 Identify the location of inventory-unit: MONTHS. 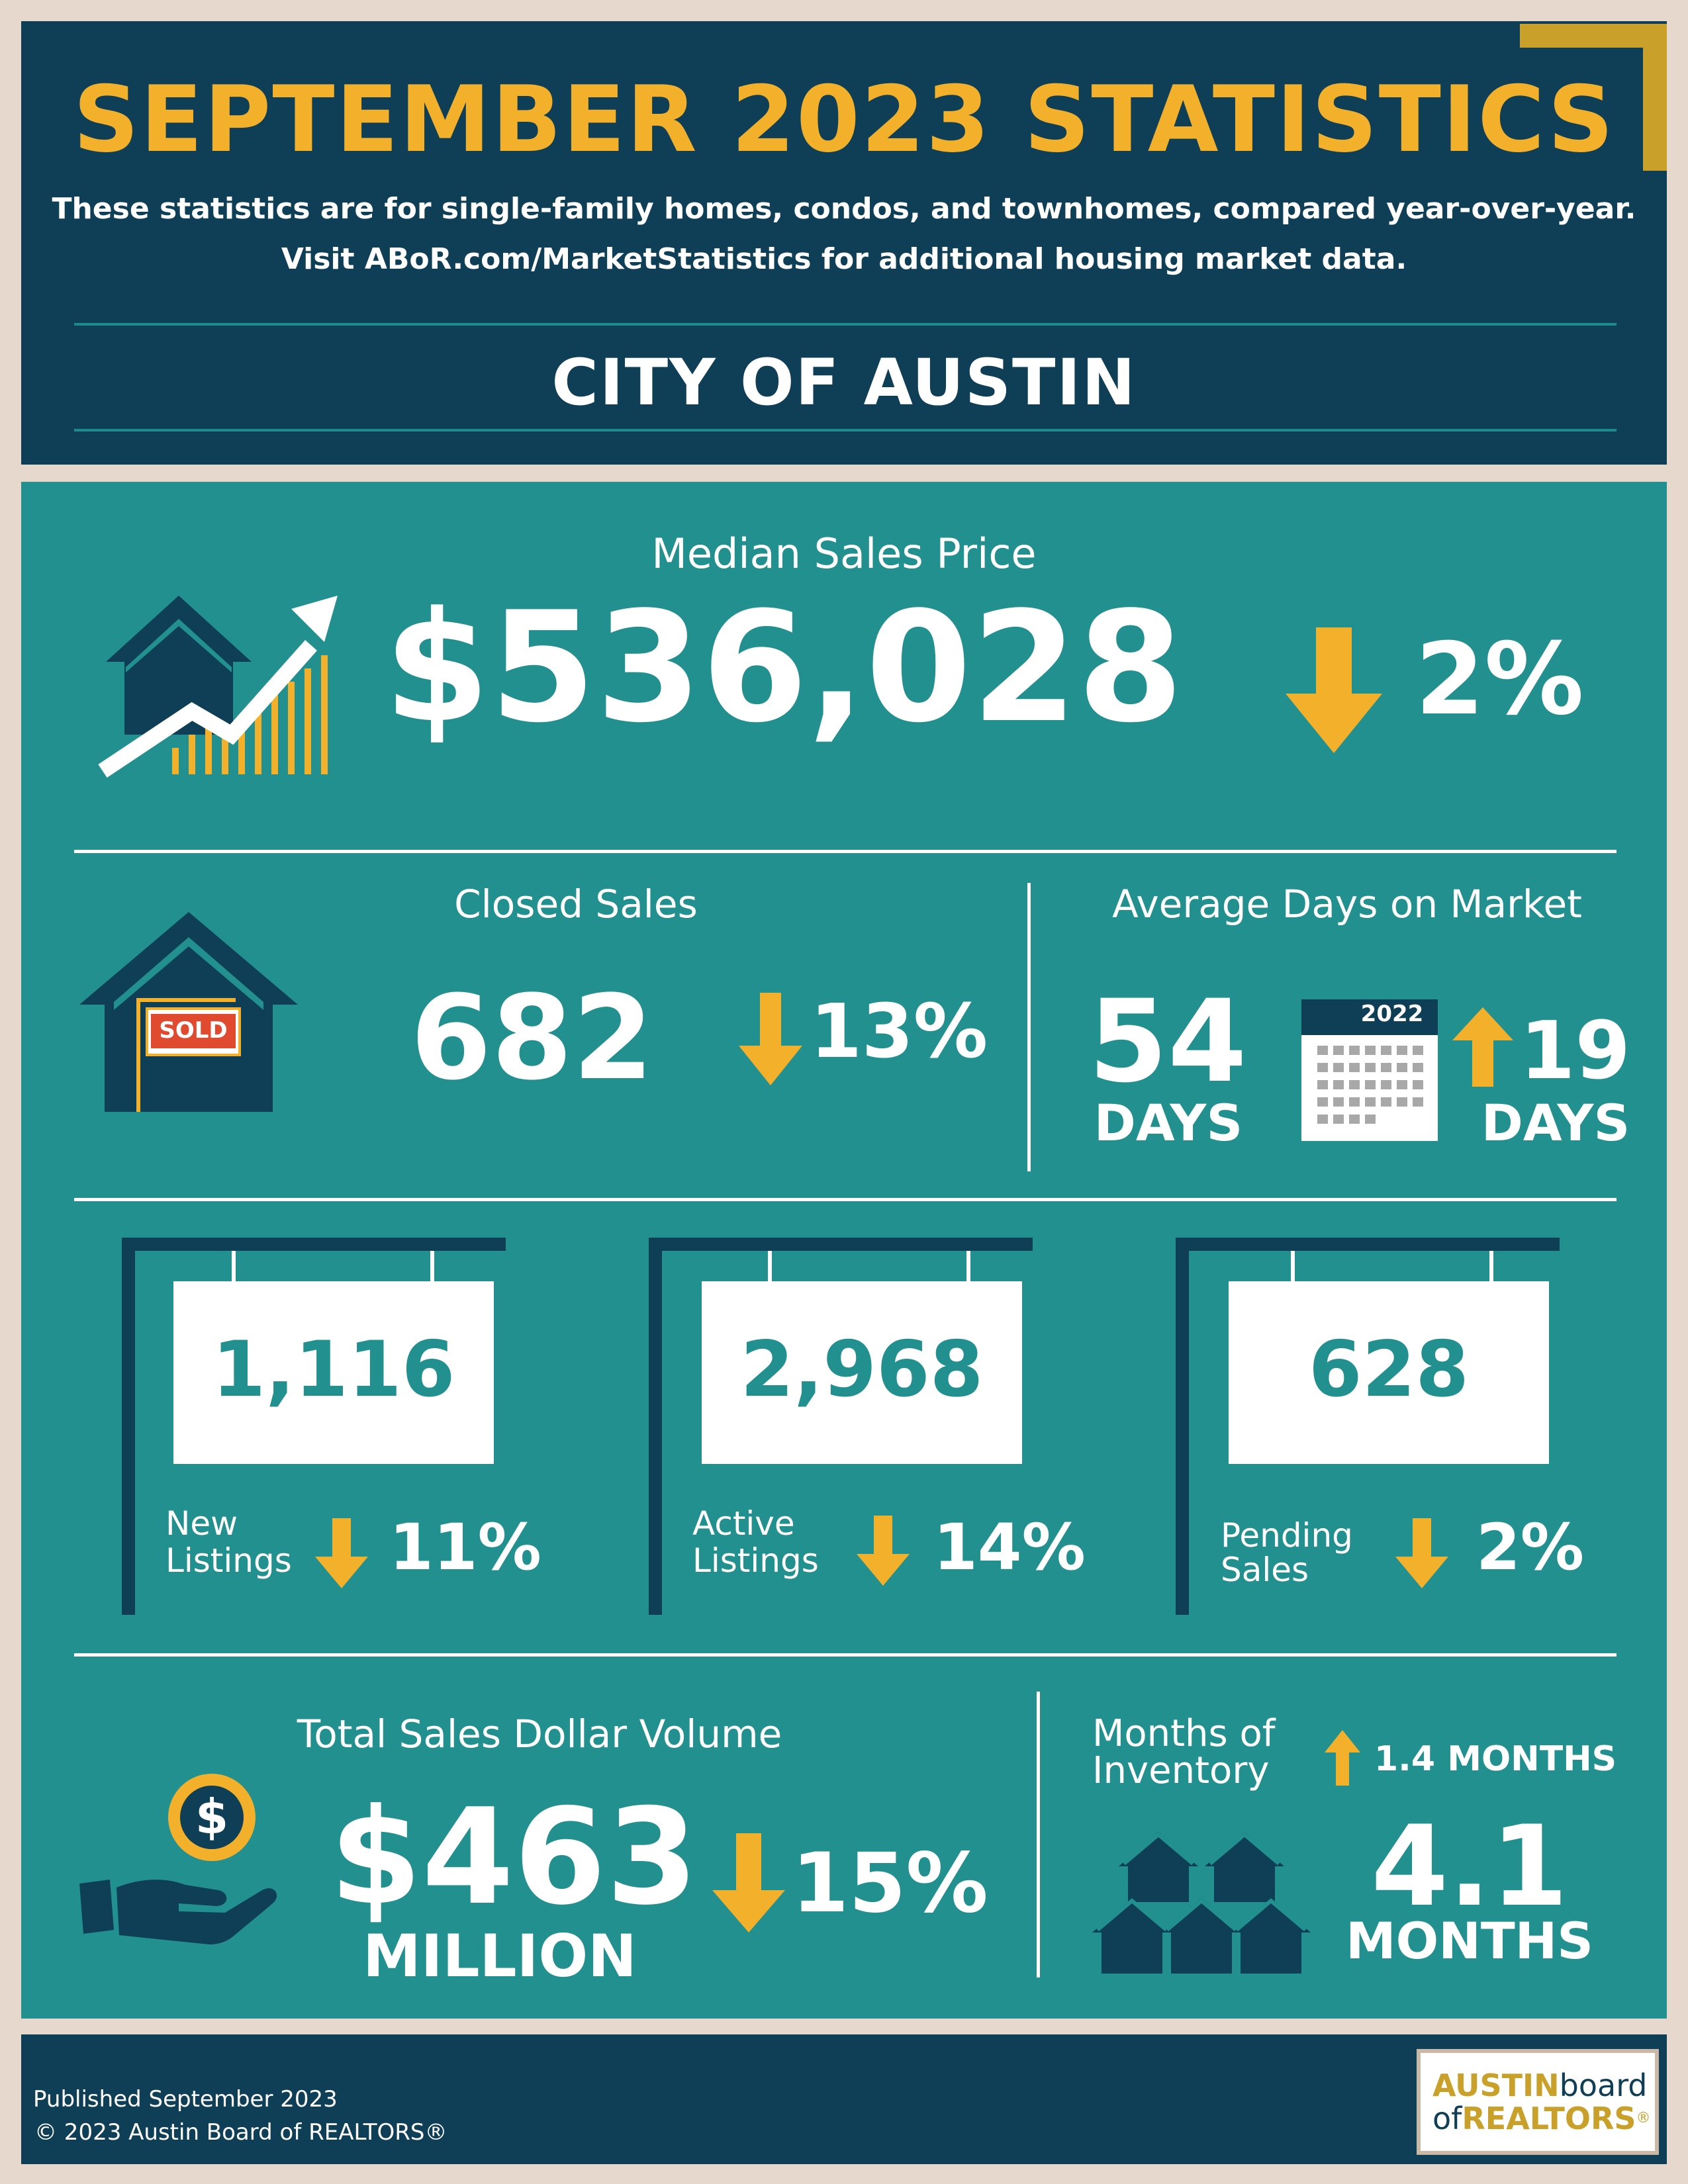
(1469, 1940).